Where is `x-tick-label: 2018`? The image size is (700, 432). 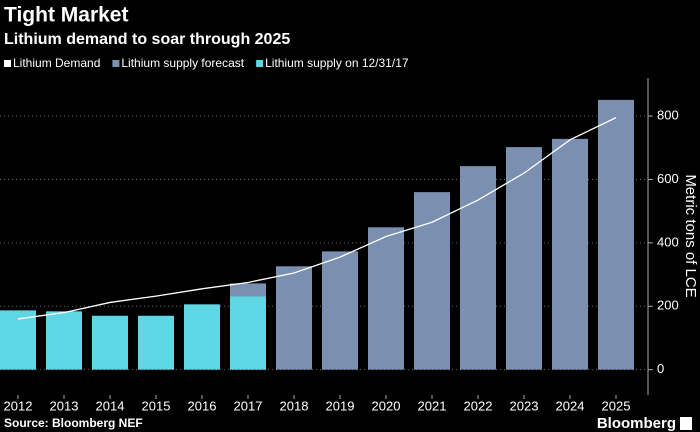 x-tick-label: 2018 is located at coordinates (294, 405).